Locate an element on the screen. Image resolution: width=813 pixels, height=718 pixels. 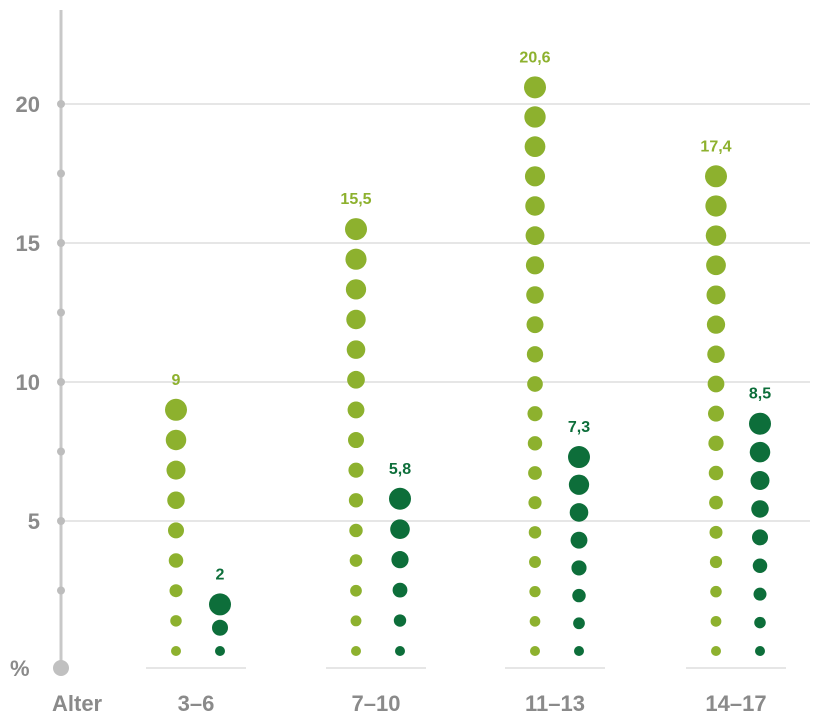
x-tick-label: 7–10 is located at coordinates (376, 703).